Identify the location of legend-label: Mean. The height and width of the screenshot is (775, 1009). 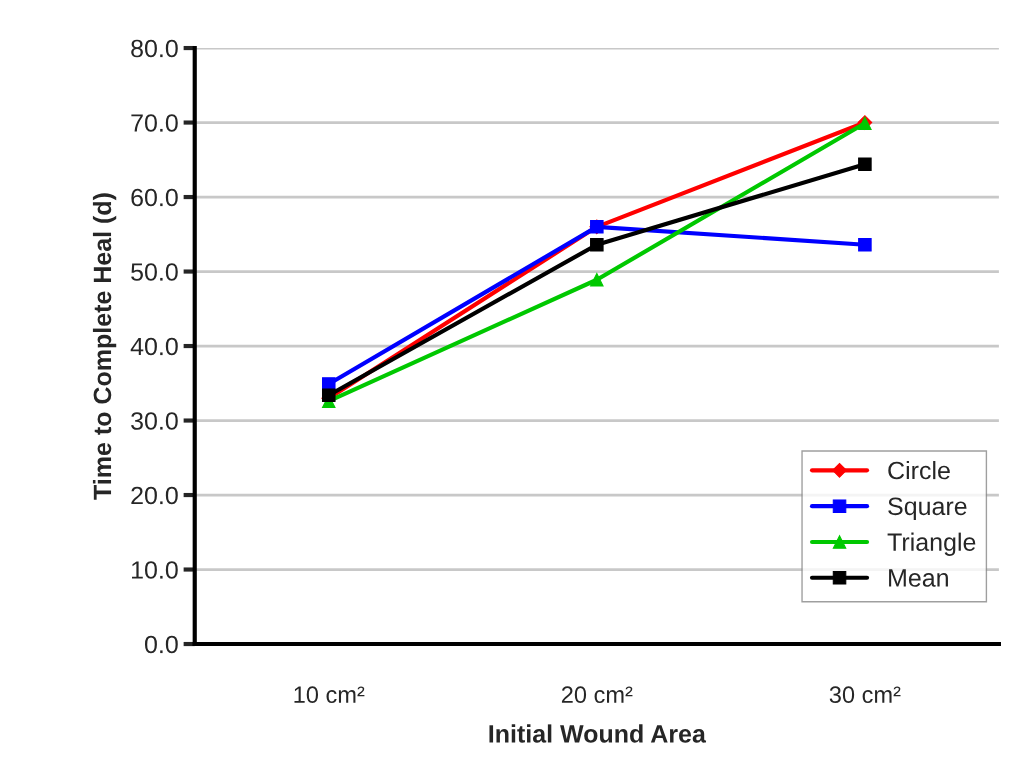
(918, 578).